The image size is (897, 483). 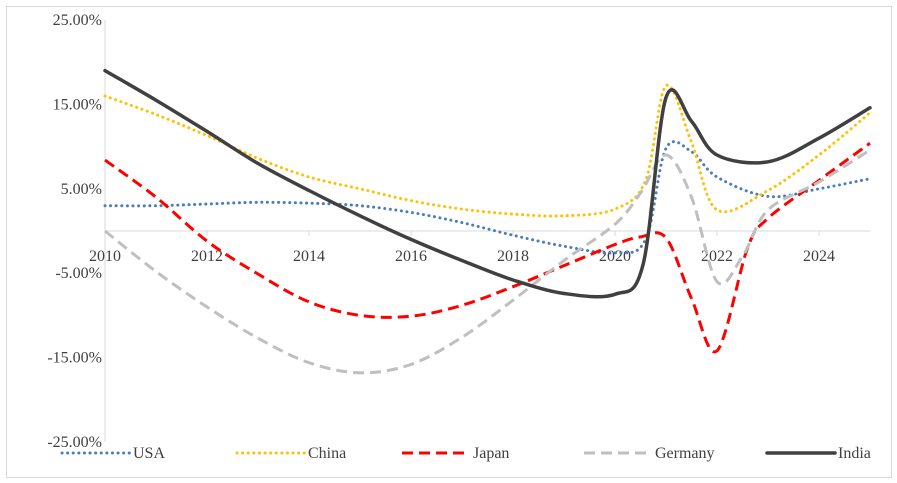 I want to click on y-tick-label: 25.00%, so click(x=77, y=20).